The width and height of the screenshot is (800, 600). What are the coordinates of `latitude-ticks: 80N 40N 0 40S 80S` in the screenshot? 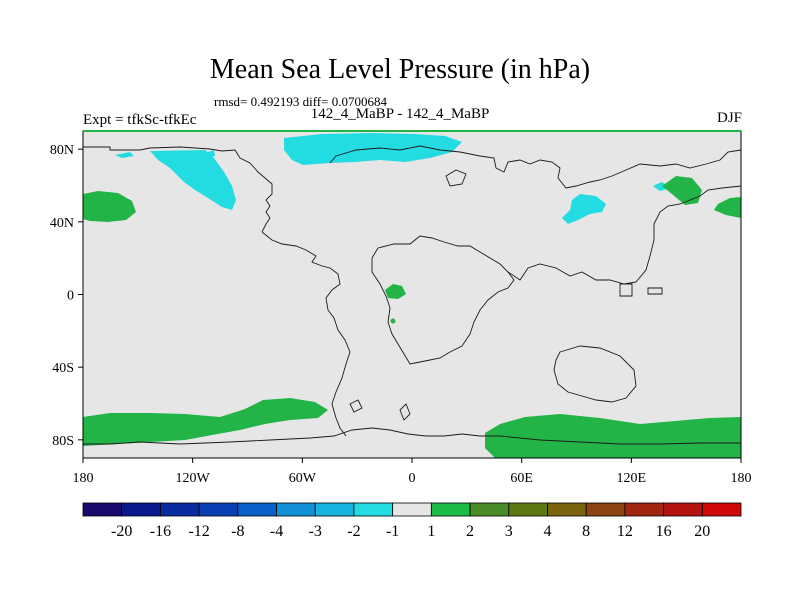 It's located at (66, 296).